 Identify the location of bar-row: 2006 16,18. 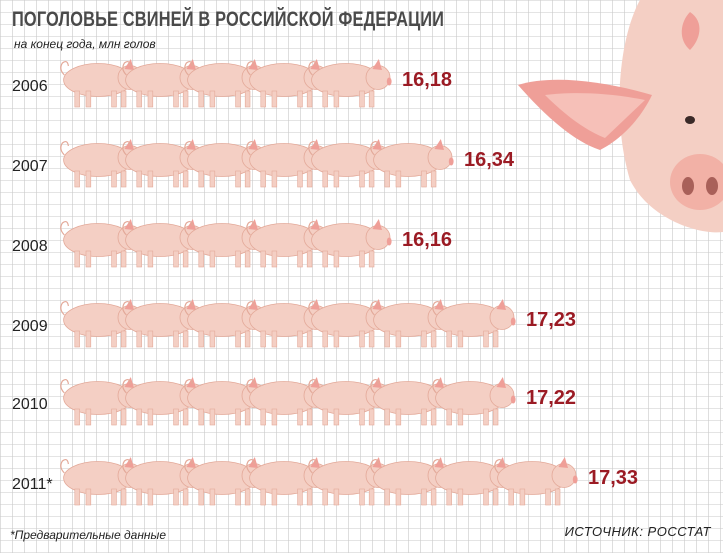
(232, 83).